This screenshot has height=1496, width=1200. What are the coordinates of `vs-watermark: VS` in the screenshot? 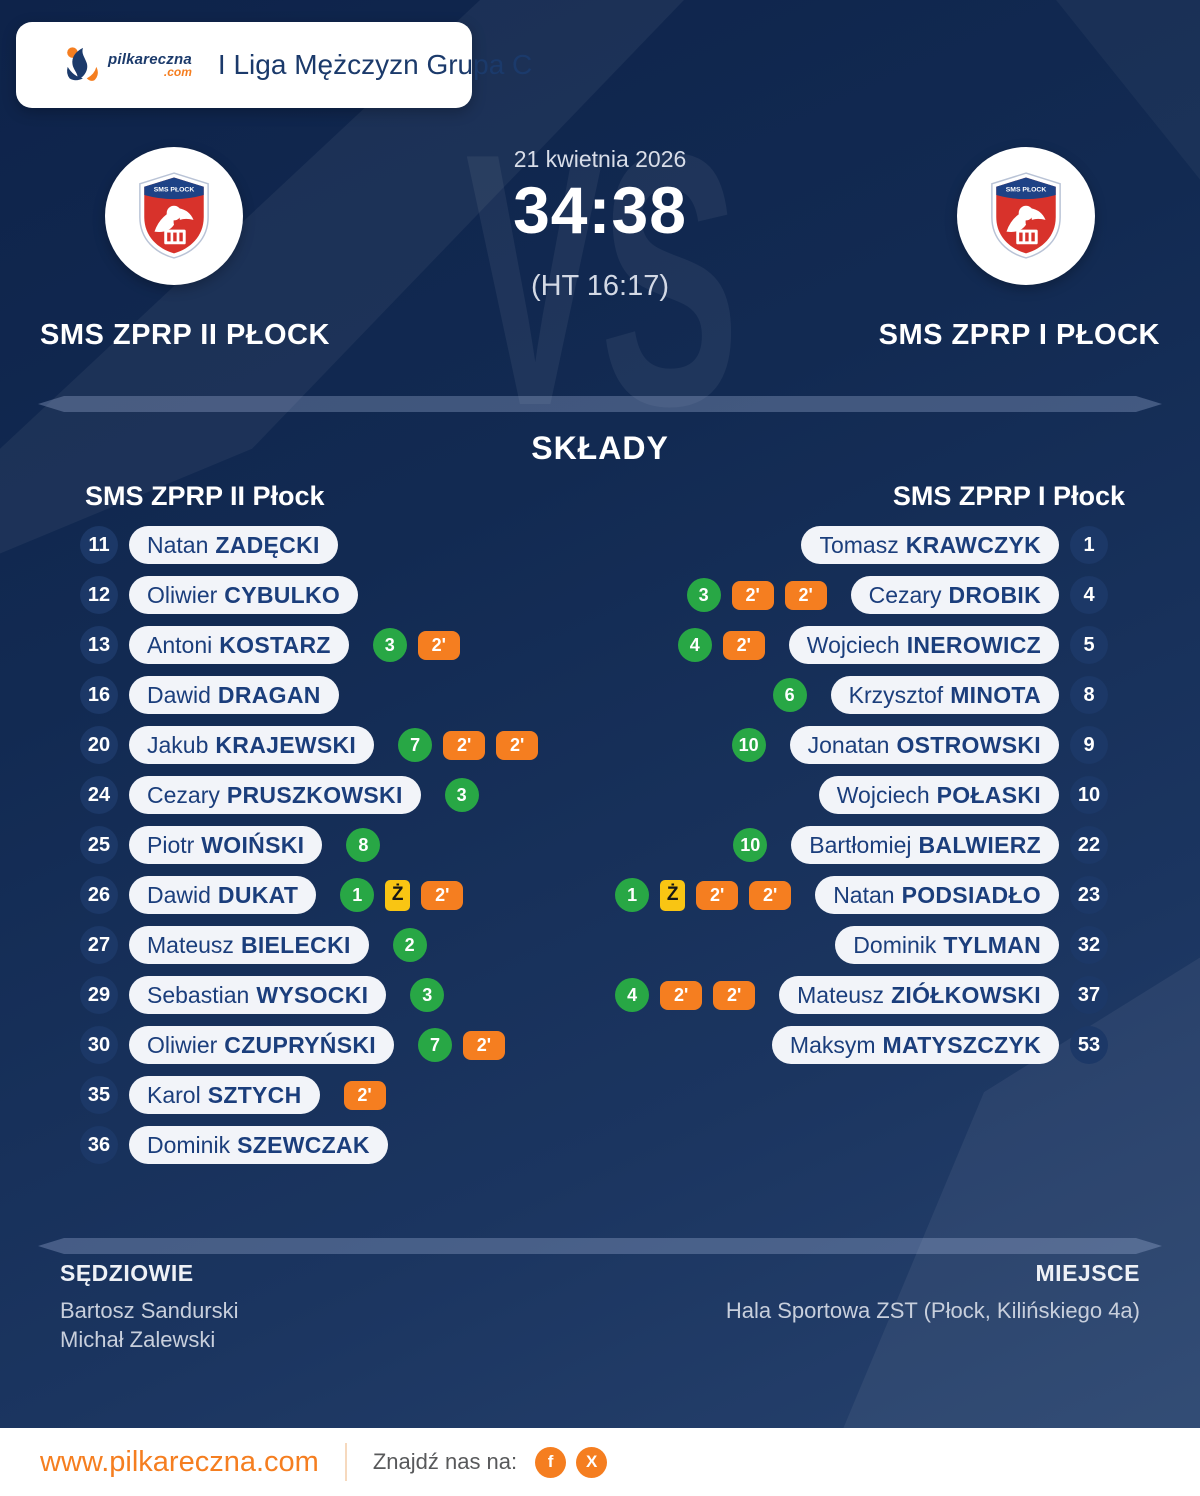 It's located at (602, 280).